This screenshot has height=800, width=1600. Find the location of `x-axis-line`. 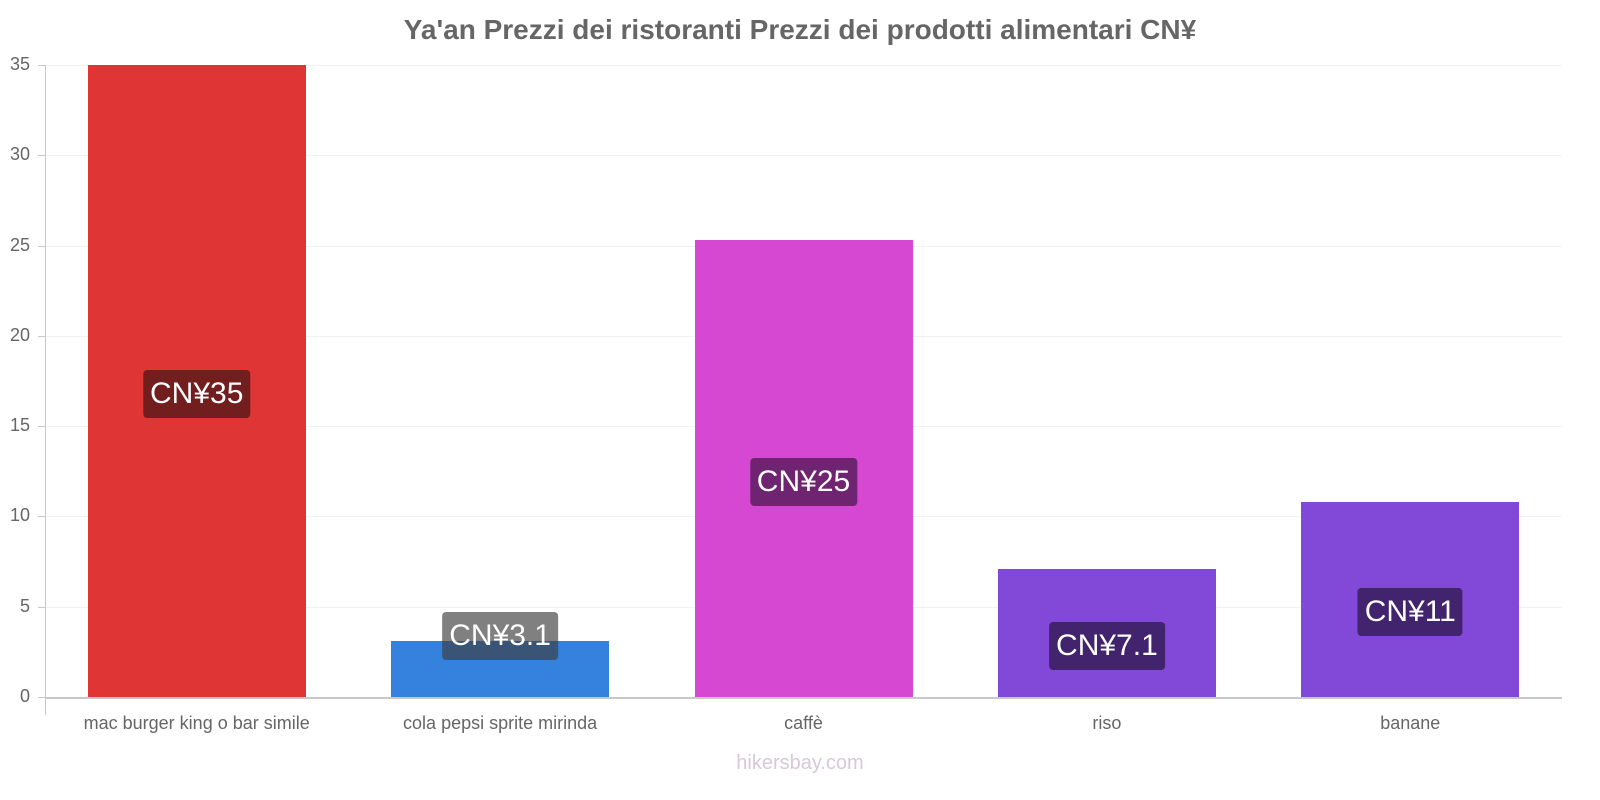

x-axis-line is located at coordinates (803, 698).